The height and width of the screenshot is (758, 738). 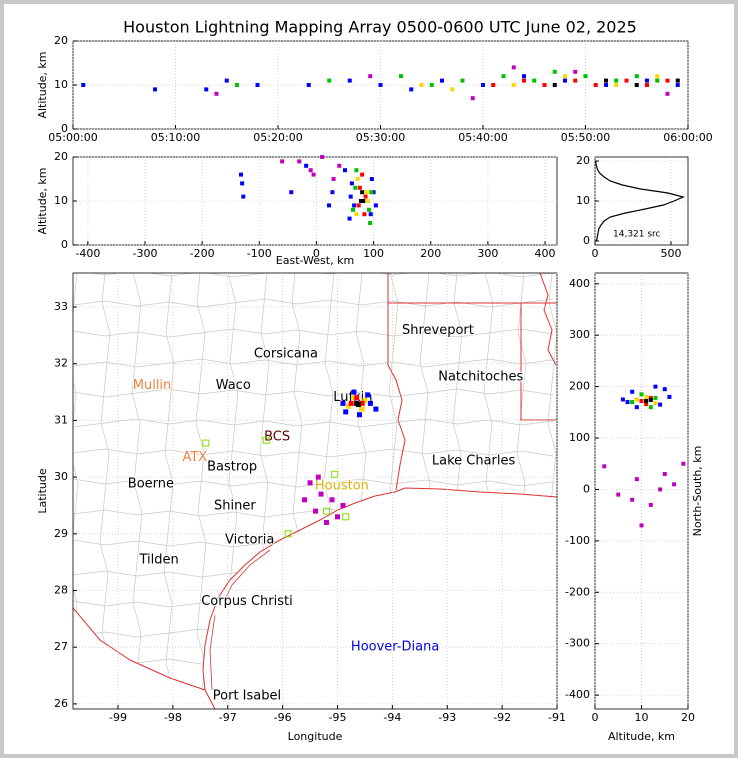 What do you see at coordinates (395, 647) in the screenshot?
I see `place-label: Hoover-Diana` at bounding box center [395, 647].